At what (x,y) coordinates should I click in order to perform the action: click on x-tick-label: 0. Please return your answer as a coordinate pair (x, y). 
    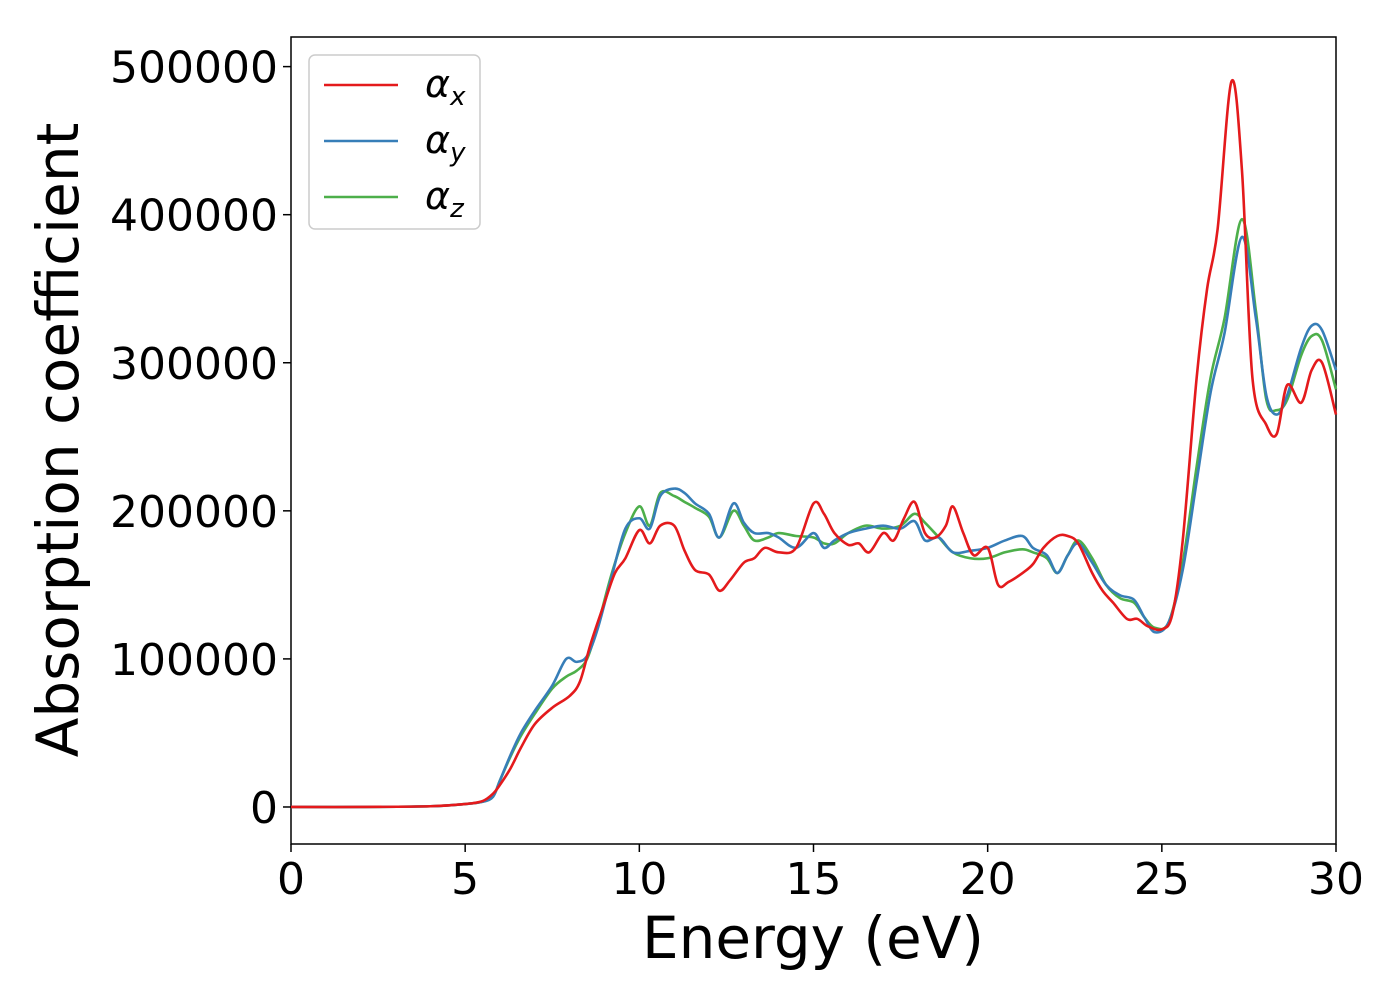
    Looking at the image, I should click on (291, 879).